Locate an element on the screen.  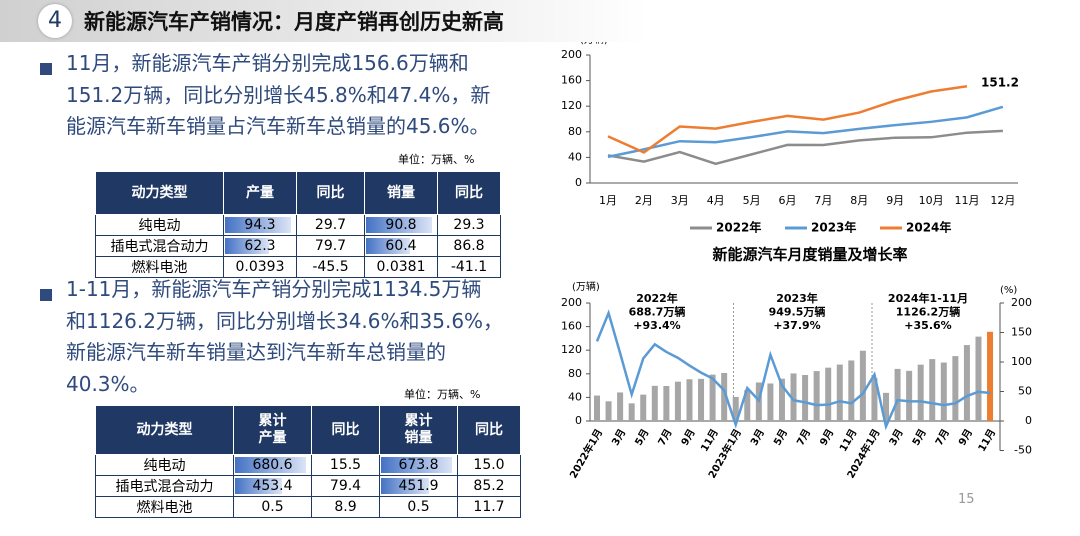
row: 插电式混合动力 453.4 79.4 451.9 85.2 is located at coordinates (308, 486).